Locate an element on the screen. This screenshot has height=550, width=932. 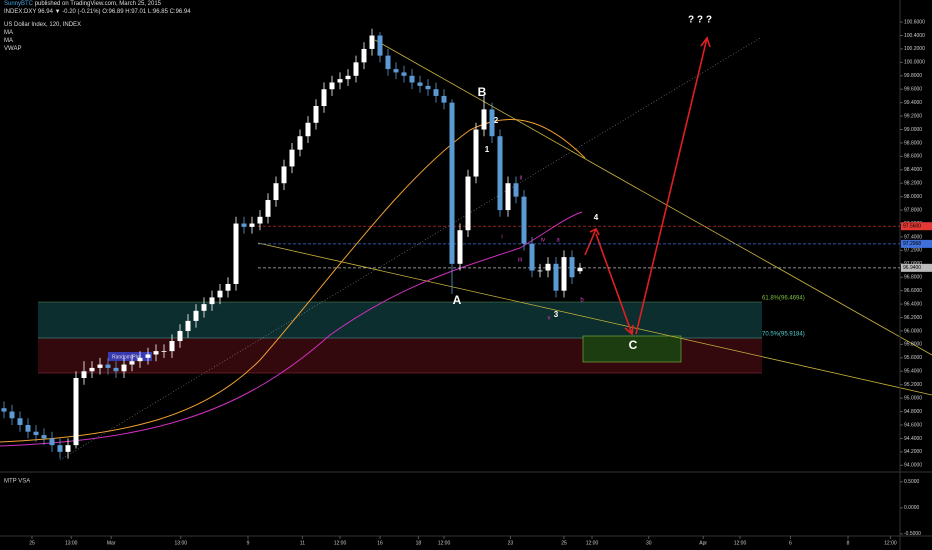
y-tick-label: 95.6000 is located at coordinates (913, 358).